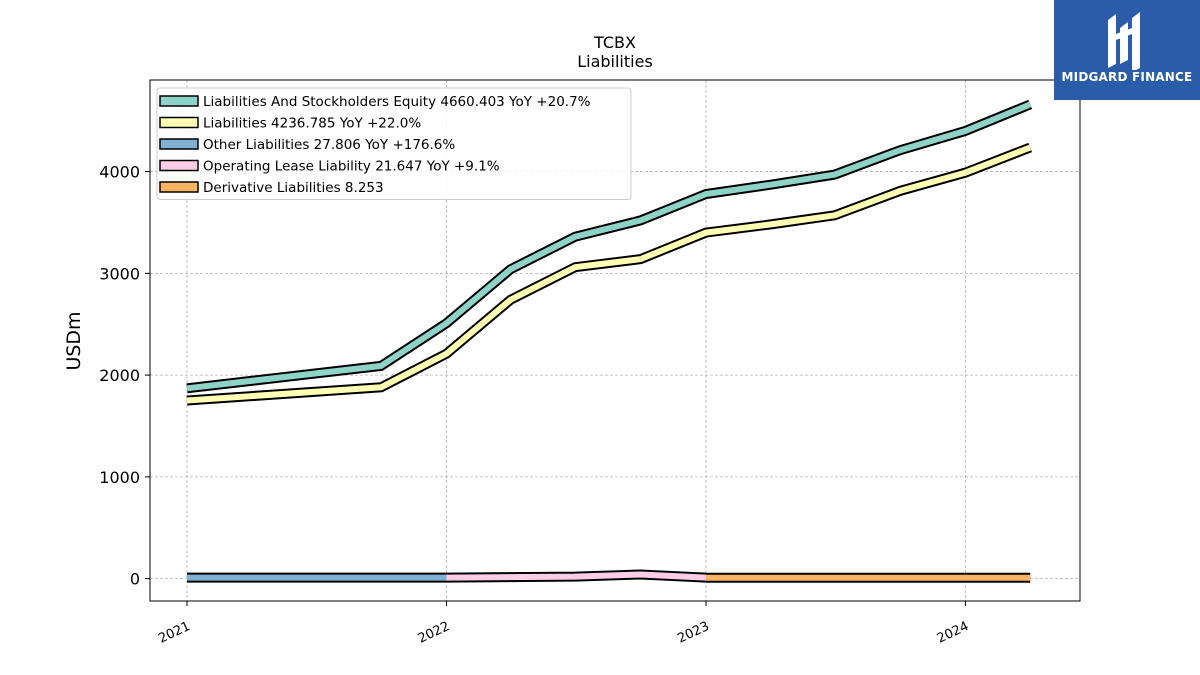 This screenshot has height=675, width=1200. I want to click on brand-name: MIDGARD FINANCE, so click(1127, 77).